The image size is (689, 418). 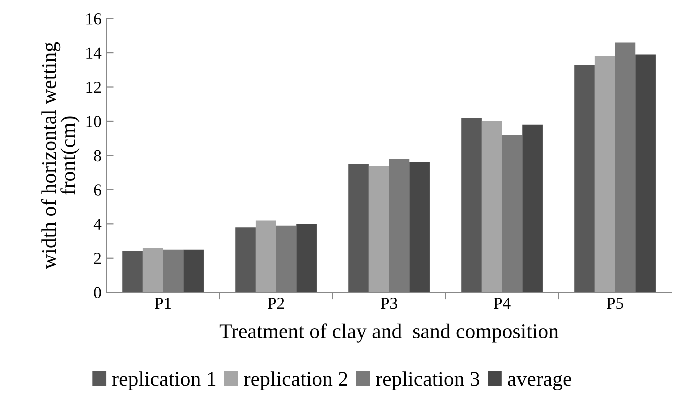 What do you see at coordinates (163, 304) in the screenshot?
I see `x-tick-label: P1` at bounding box center [163, 304].